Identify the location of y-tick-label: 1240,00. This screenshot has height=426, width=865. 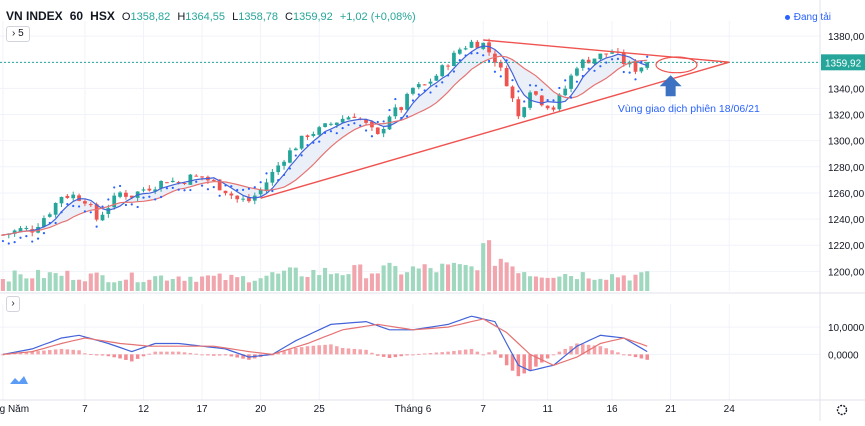
(846, 220).